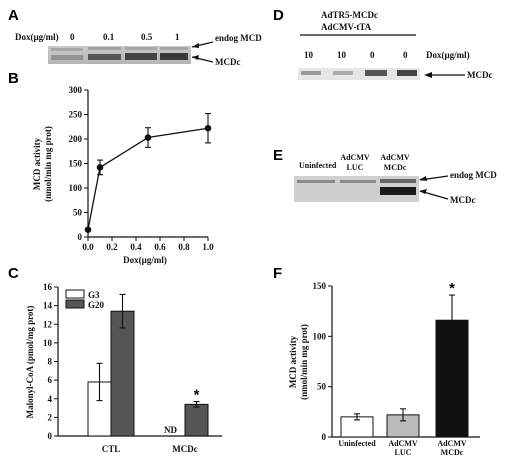  I want to click on panel-c-category-label: MCDc, so click(185, 449).